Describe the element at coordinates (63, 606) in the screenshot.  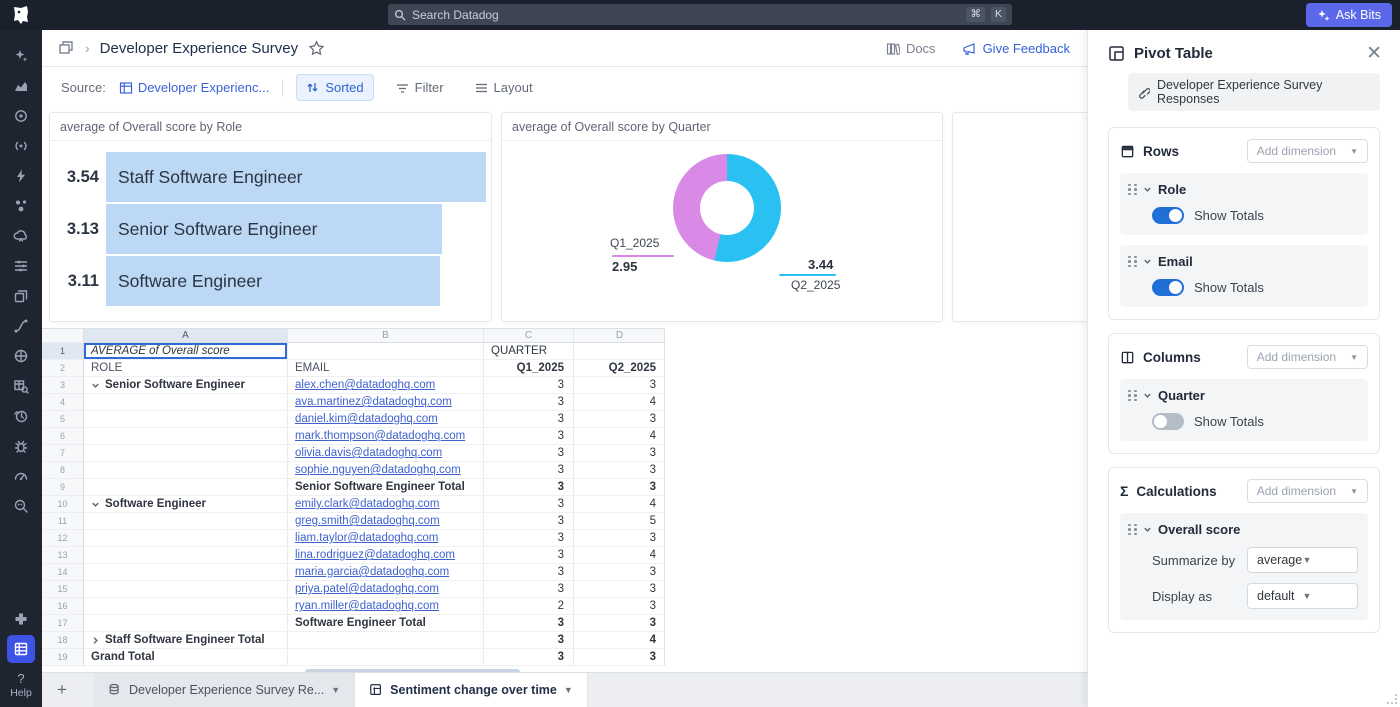
I see `row-number: 16` at that location.